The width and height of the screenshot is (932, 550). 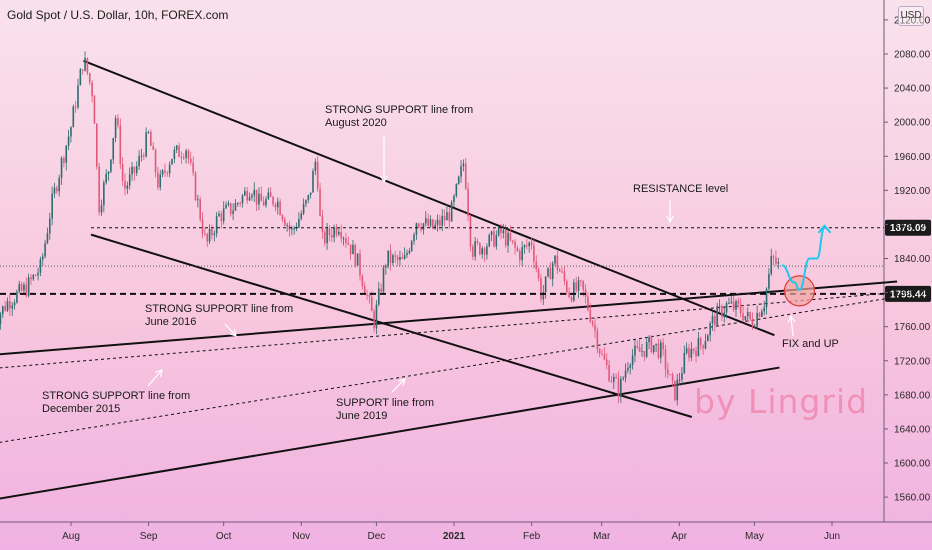 I want to click on y-tick-label: 1640.00, so click(x=912, y=429).